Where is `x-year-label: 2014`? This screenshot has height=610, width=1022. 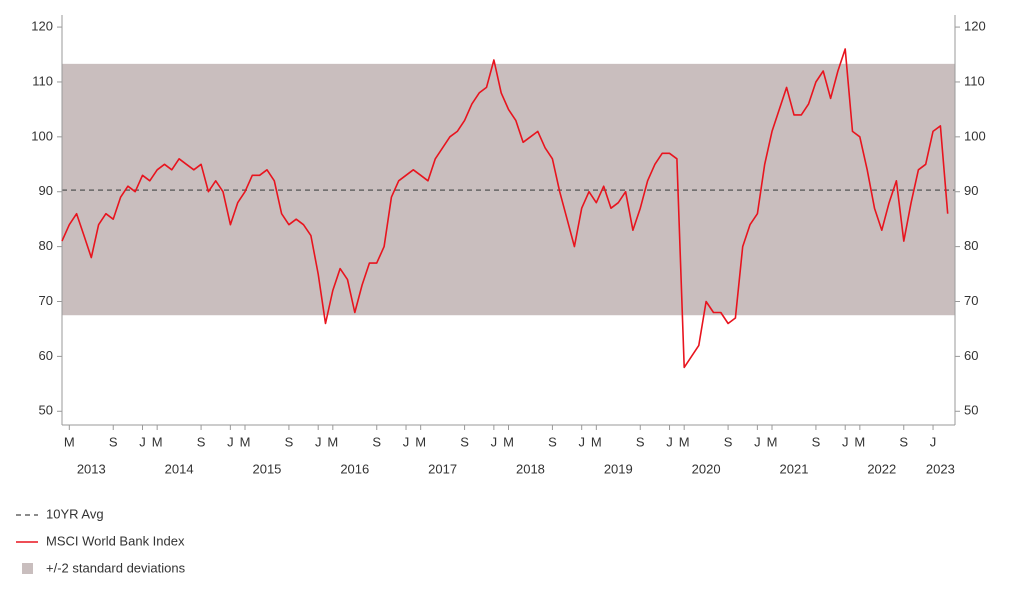 x-year-label: 2014 is located at coordinates (179, 468).